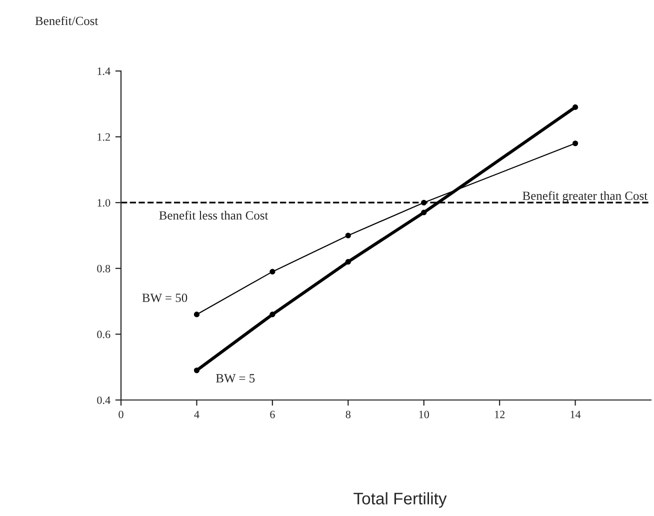  What do you see at coordinates (103, 268) in the screenshot?
I see `y-tick-label: 0.8` at bounding box center [103, 268].